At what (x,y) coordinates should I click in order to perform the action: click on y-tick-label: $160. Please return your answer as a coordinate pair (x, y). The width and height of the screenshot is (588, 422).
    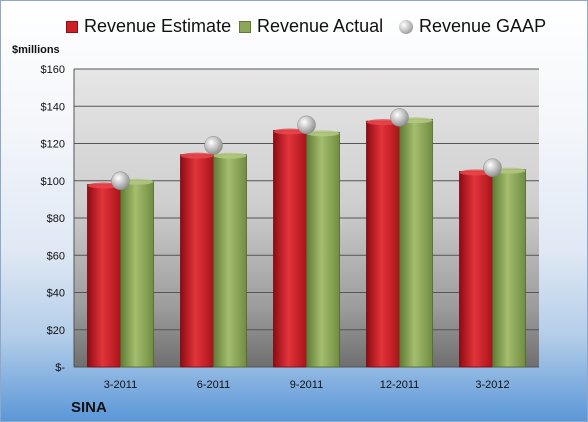
    Looking at the image, I should click on (53, 70).